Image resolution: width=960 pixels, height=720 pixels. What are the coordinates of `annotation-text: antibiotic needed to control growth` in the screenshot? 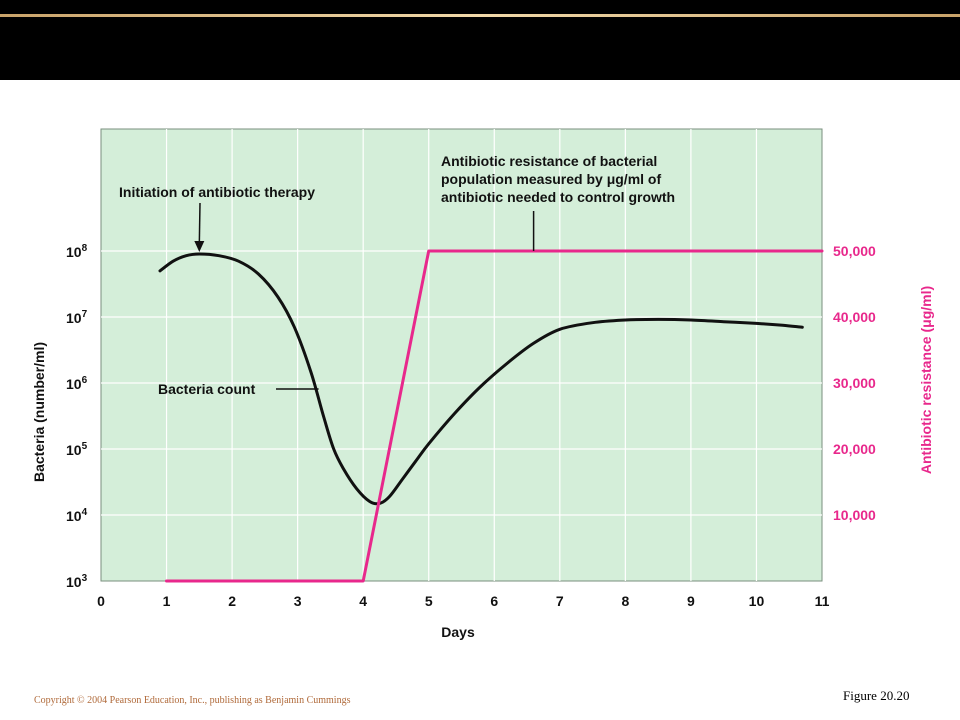 It's located at (558, 197).